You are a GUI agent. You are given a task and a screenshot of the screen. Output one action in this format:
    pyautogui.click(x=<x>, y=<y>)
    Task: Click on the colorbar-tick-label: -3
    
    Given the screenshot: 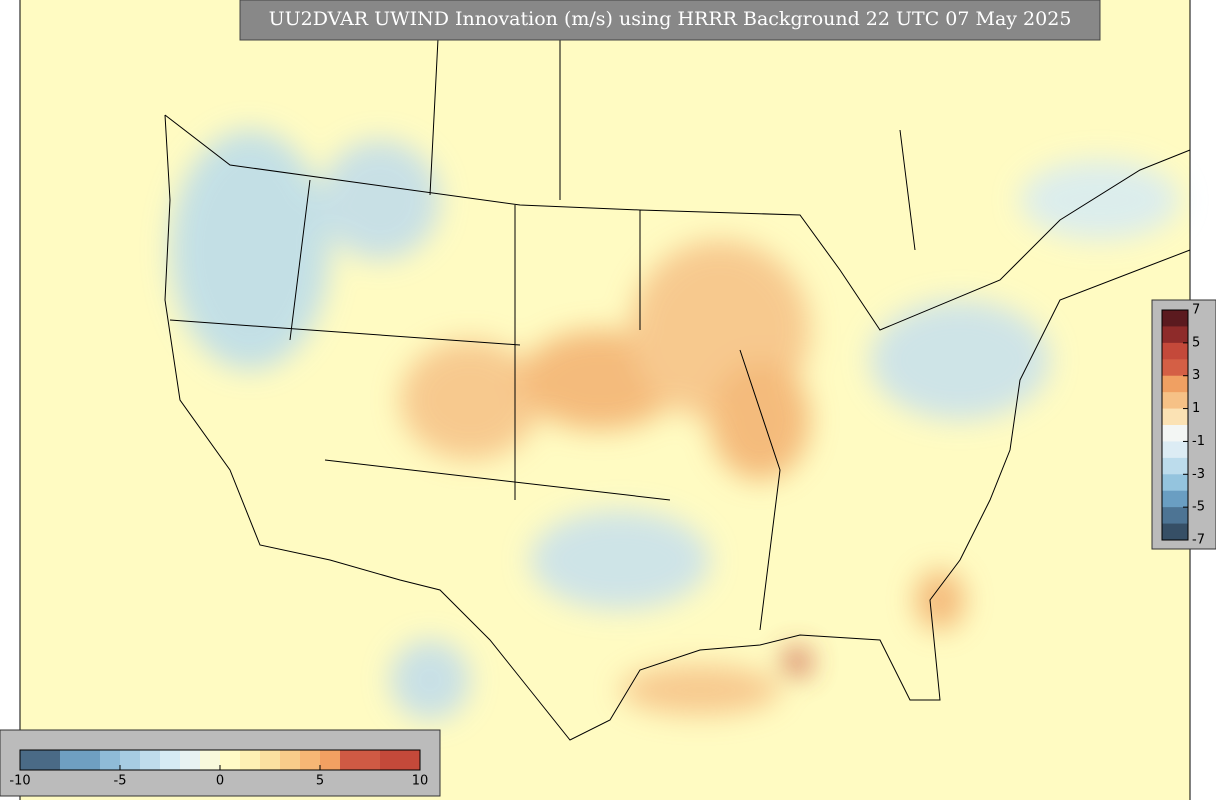 What is the action you would take?
    pyautogui.click(x=1198, y=474)
    